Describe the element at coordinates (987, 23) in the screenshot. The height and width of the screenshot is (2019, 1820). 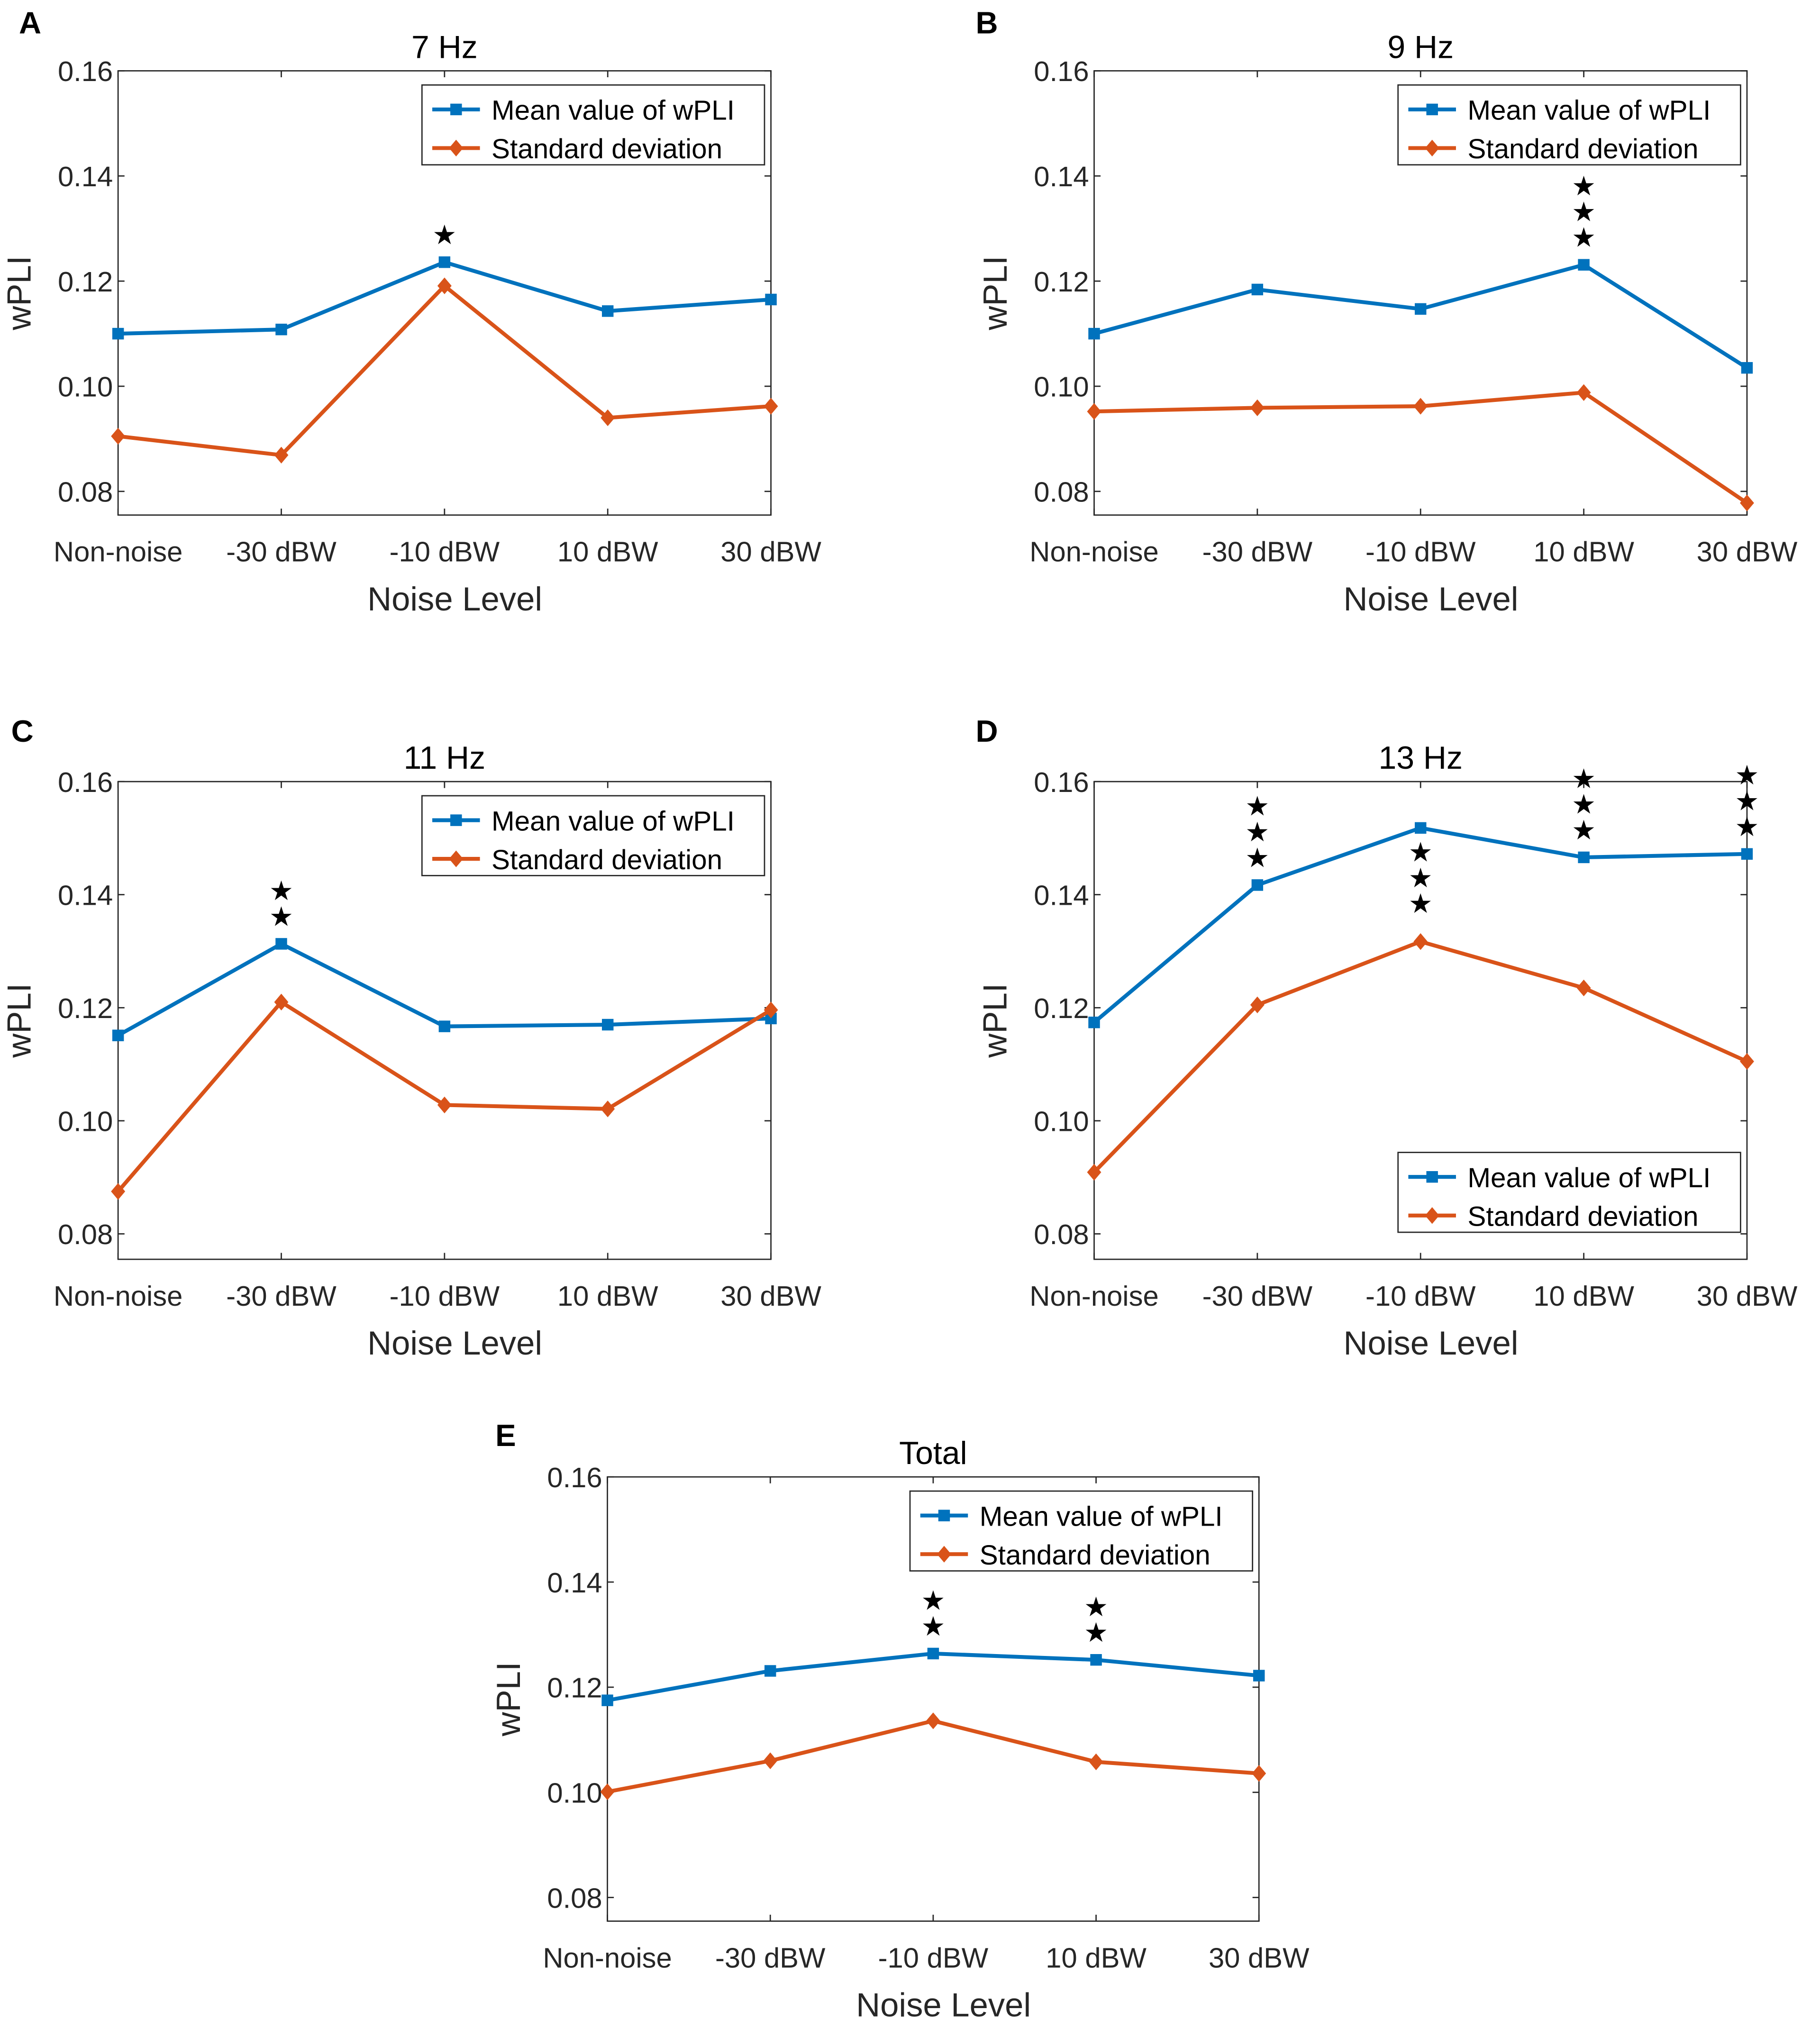
I see `panel-letter: B` at that location.